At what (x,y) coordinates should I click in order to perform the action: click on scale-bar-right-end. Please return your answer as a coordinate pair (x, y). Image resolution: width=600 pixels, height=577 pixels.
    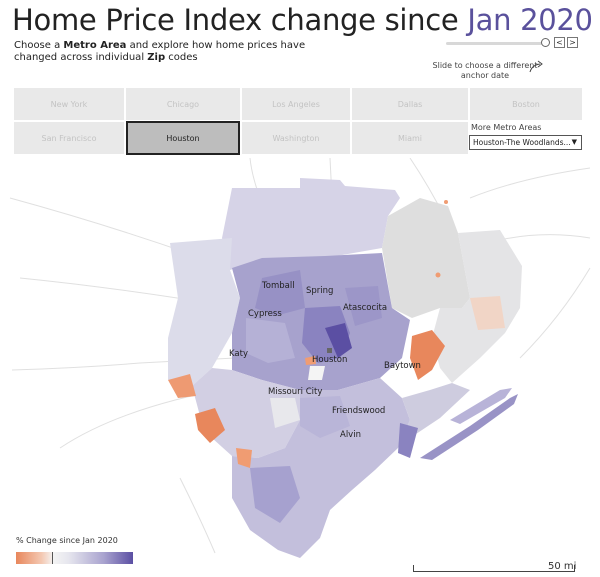
    Looking at the image, I should click on (574, 568).